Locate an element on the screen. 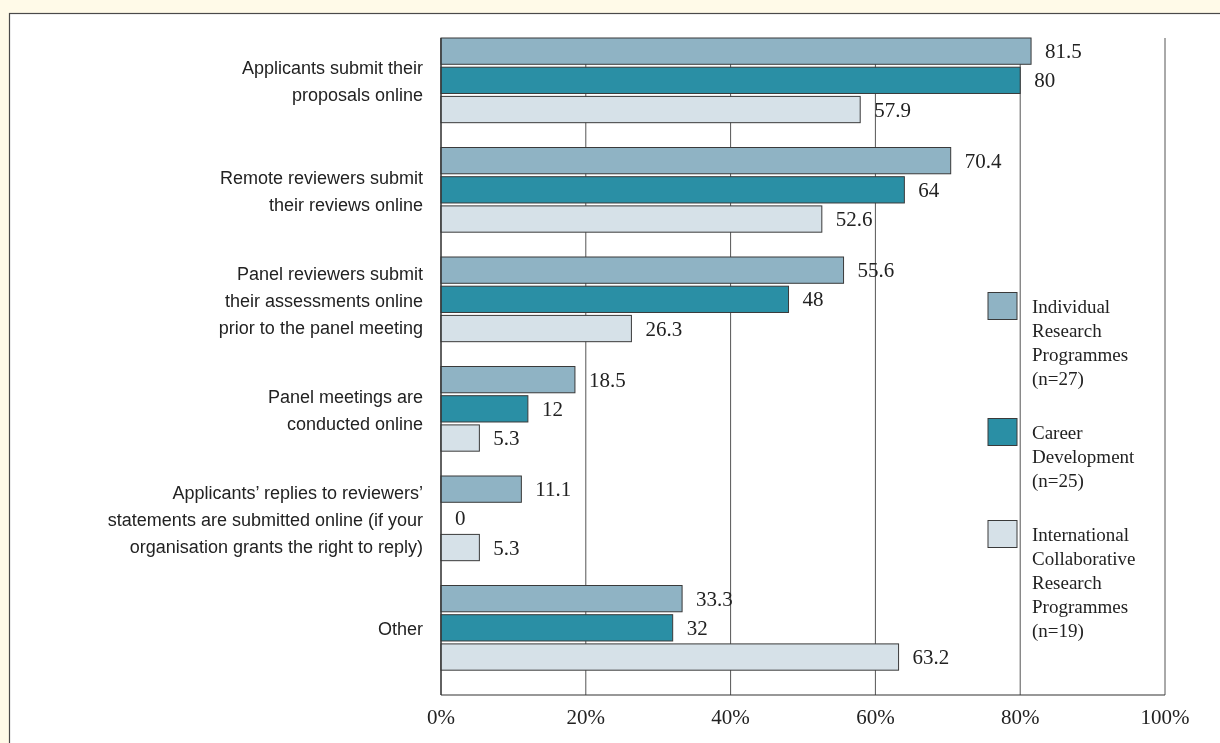  data-label: 52.6 is located at coordinates (854, 219).